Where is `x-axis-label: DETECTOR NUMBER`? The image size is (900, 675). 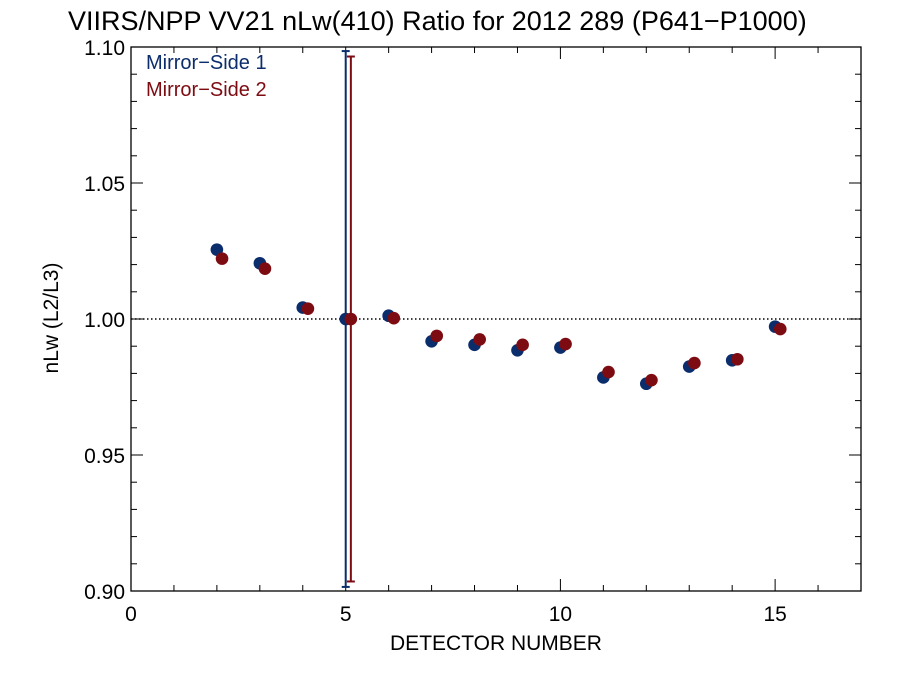 x-axis-label: DETECTOR NUMBER is located at coordinates (496, 643).